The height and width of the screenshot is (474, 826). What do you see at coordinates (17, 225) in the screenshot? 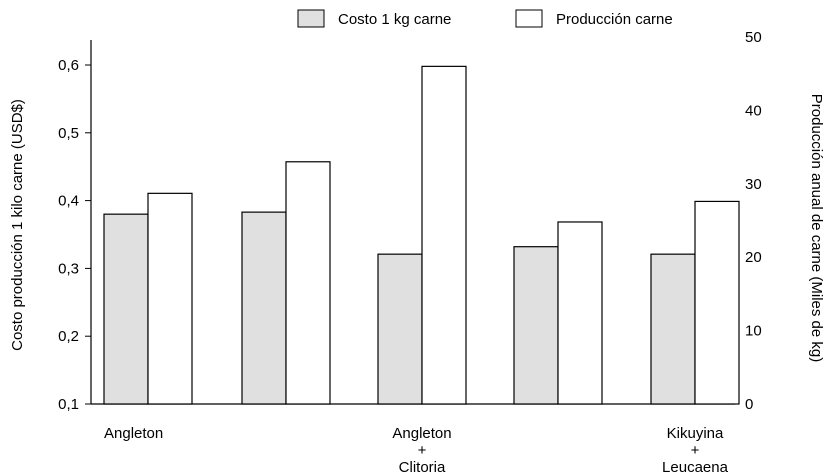
I see `left-y-axis-title: Costo producción 1 kilo carne (USD$)` at bounding box center [17, 225].